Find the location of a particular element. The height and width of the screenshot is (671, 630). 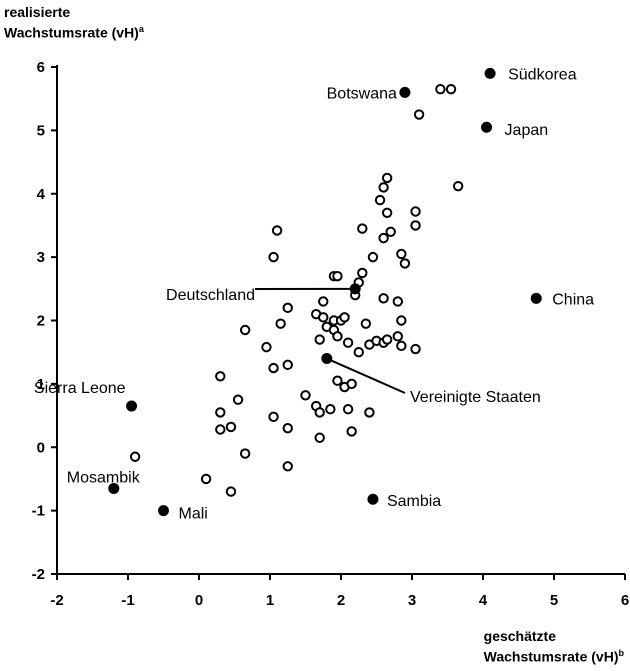

x-axis-title-line1: geschätzte is located at coordinates (519, 636).